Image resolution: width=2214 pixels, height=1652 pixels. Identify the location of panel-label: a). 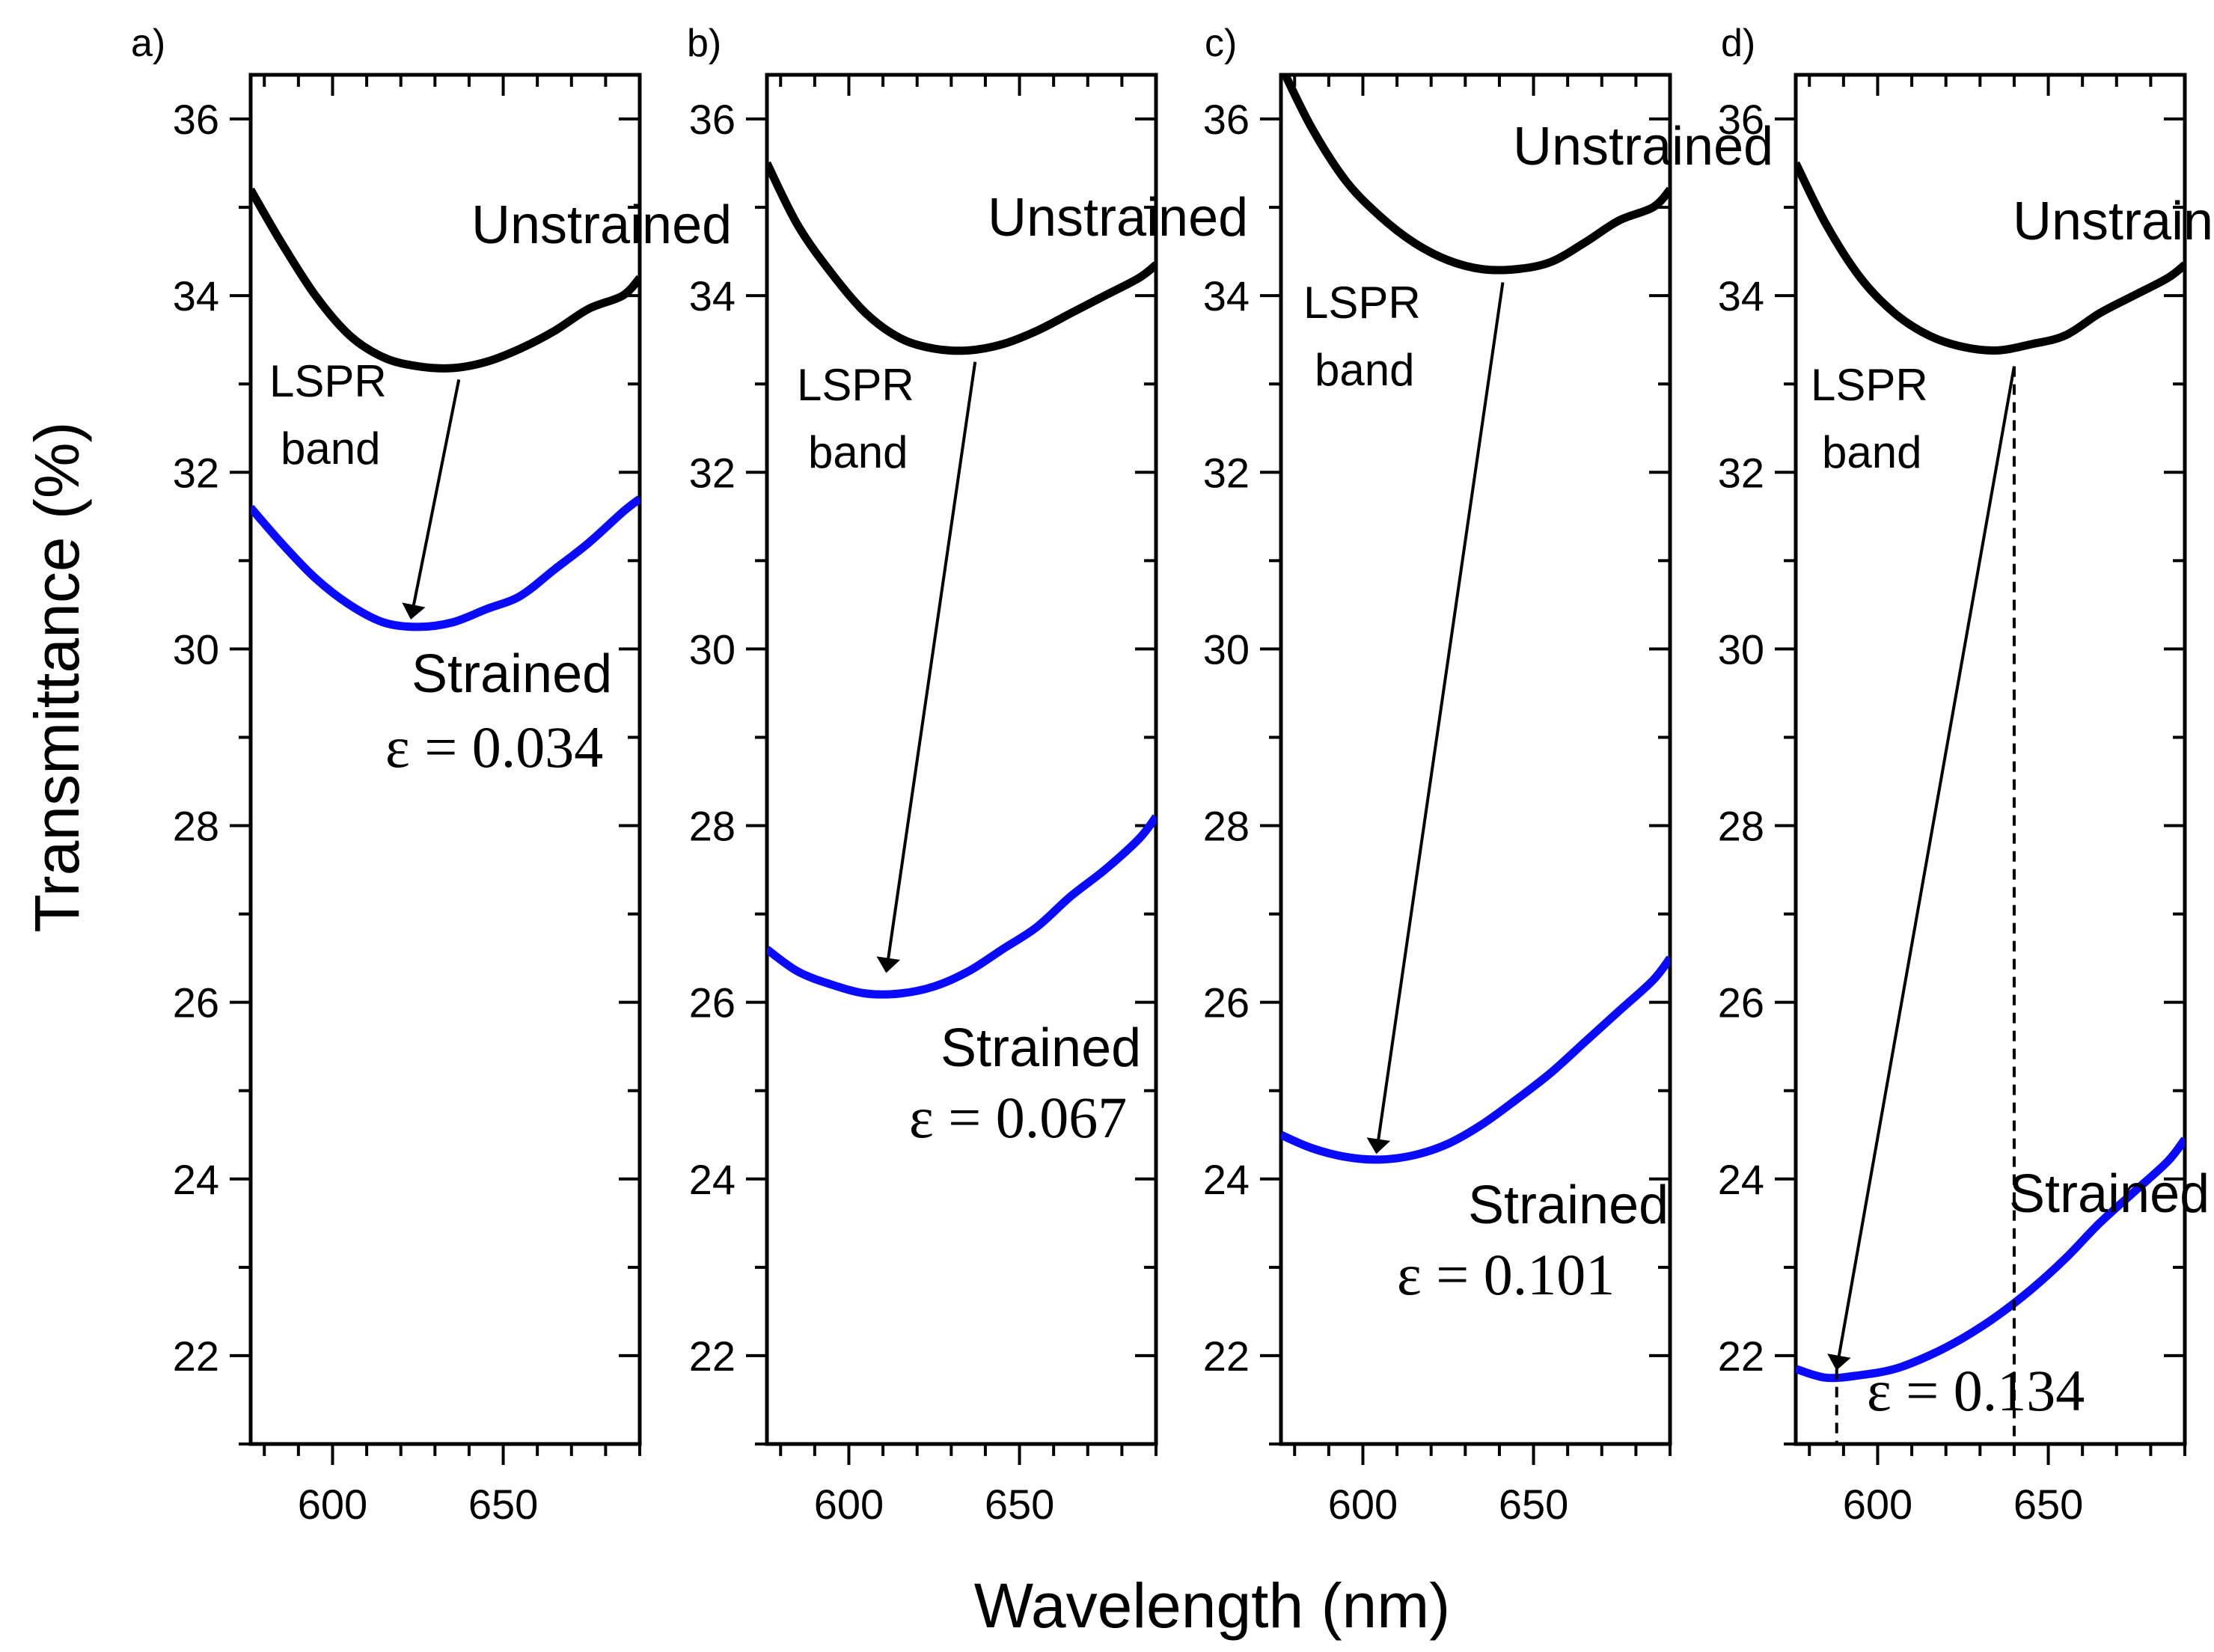
(148, 43).